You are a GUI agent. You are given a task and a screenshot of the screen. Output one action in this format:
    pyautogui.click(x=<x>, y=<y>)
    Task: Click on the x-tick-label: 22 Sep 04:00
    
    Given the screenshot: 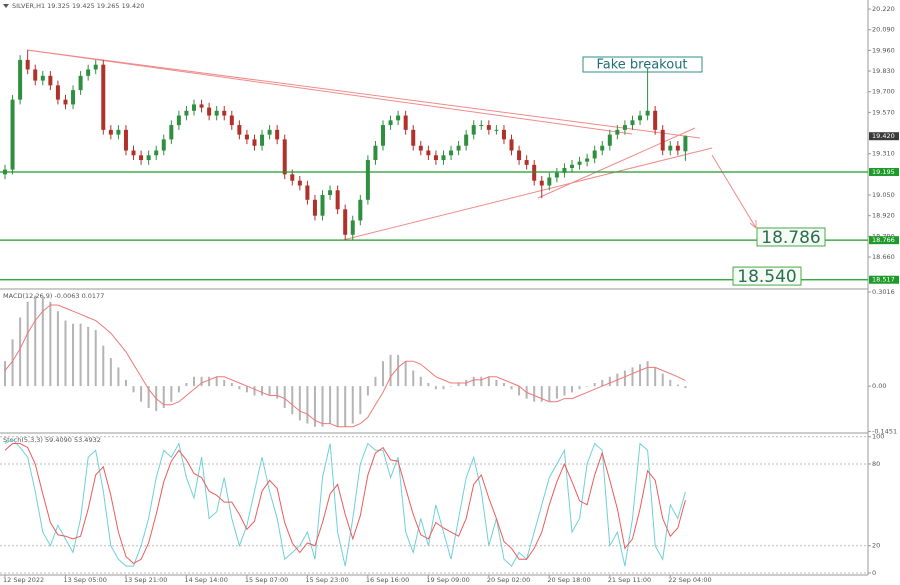 What is the action you would take?
    pyautogui.click(x=689, y=580)
    